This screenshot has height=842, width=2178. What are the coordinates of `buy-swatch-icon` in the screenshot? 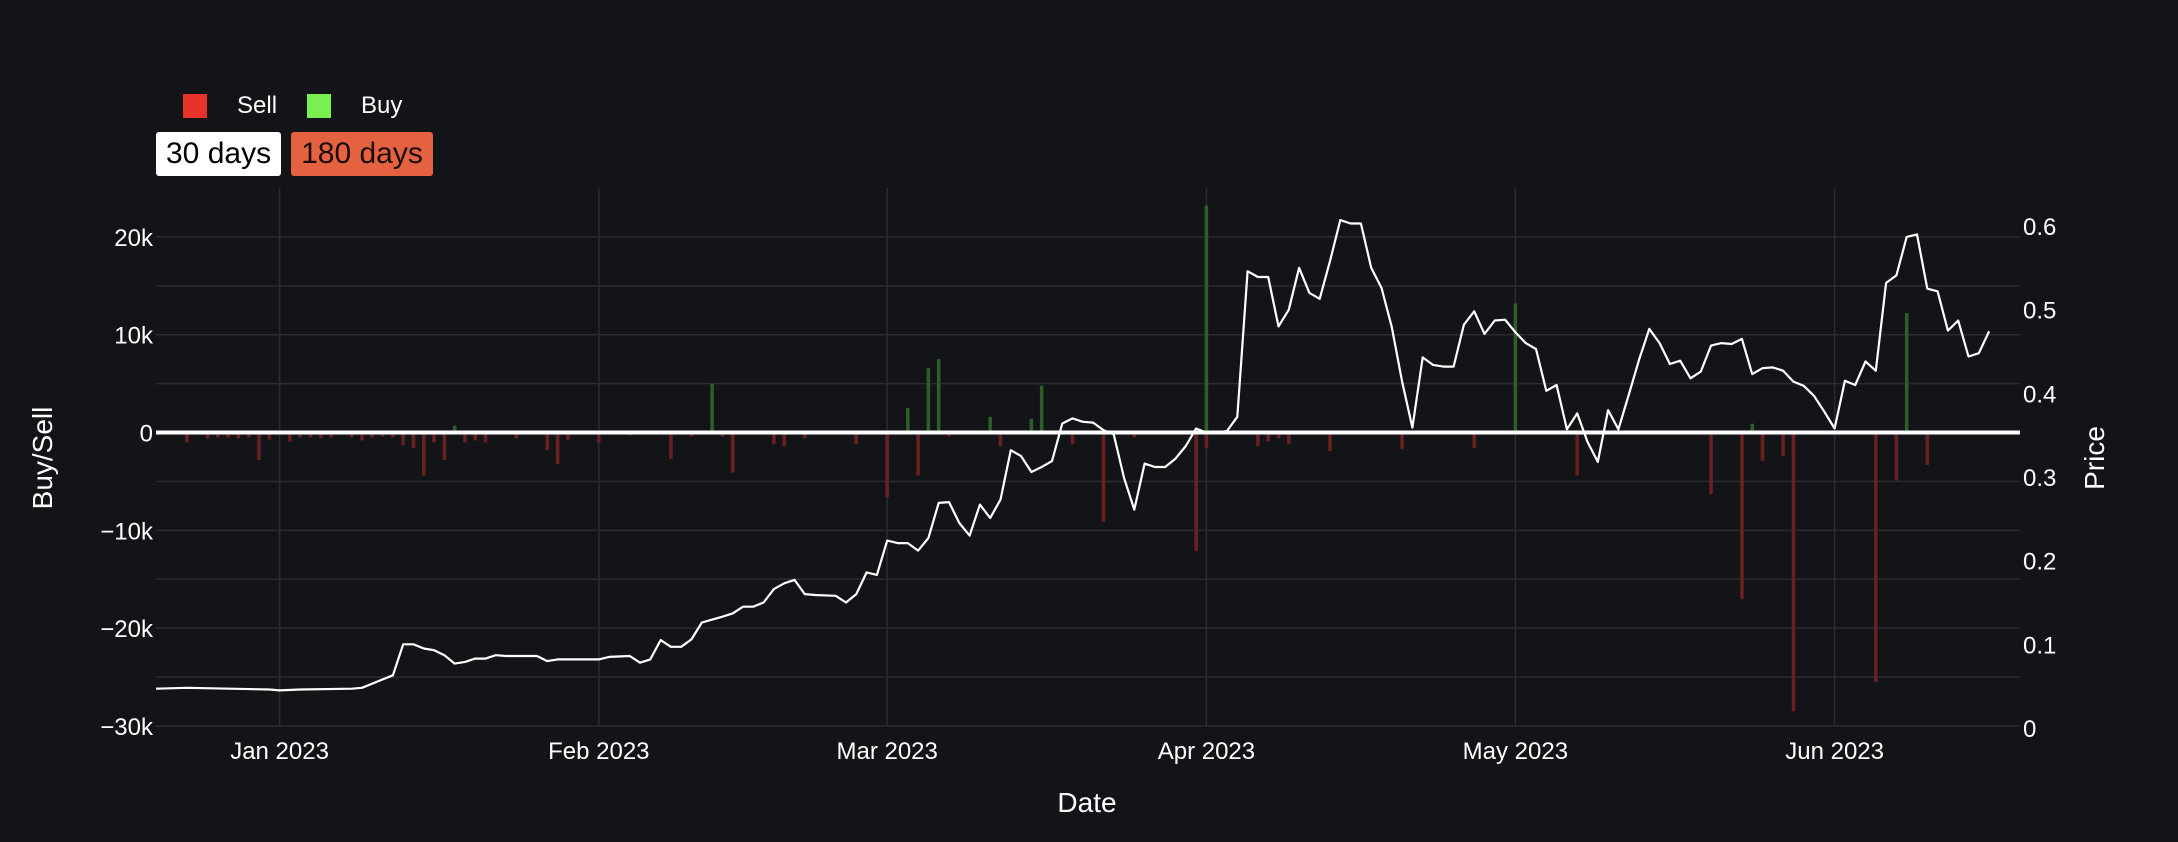 It's located at (319, 106).